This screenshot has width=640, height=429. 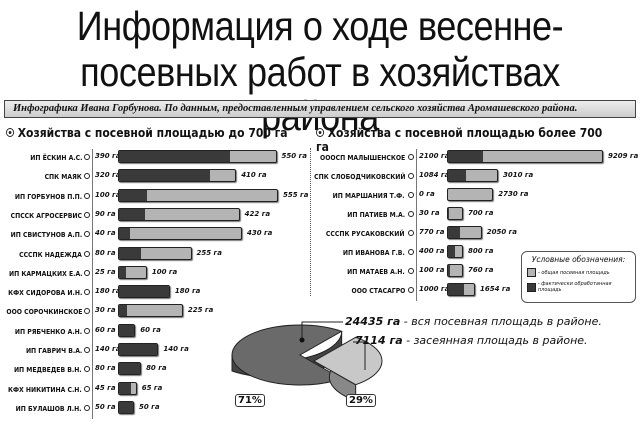 What do you see at coordinates (105, 387) in the screenshot?
I see `processed-value-label: 45 га` at bounding box center [105, 387].